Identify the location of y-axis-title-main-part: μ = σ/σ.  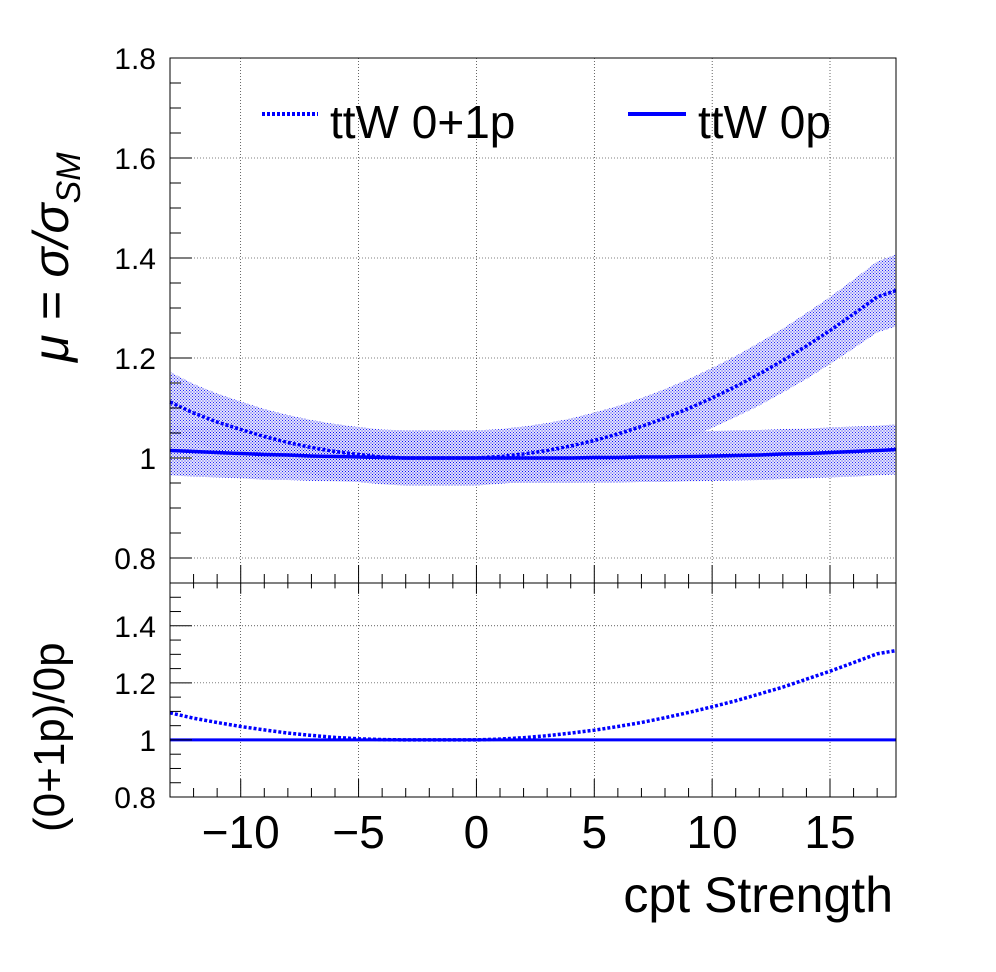
(51, 283).